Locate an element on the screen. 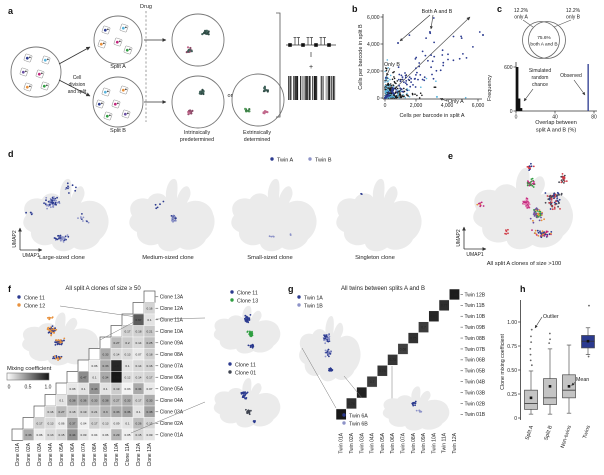  twin6b-legend-dot is located at coordinates (344, 423).